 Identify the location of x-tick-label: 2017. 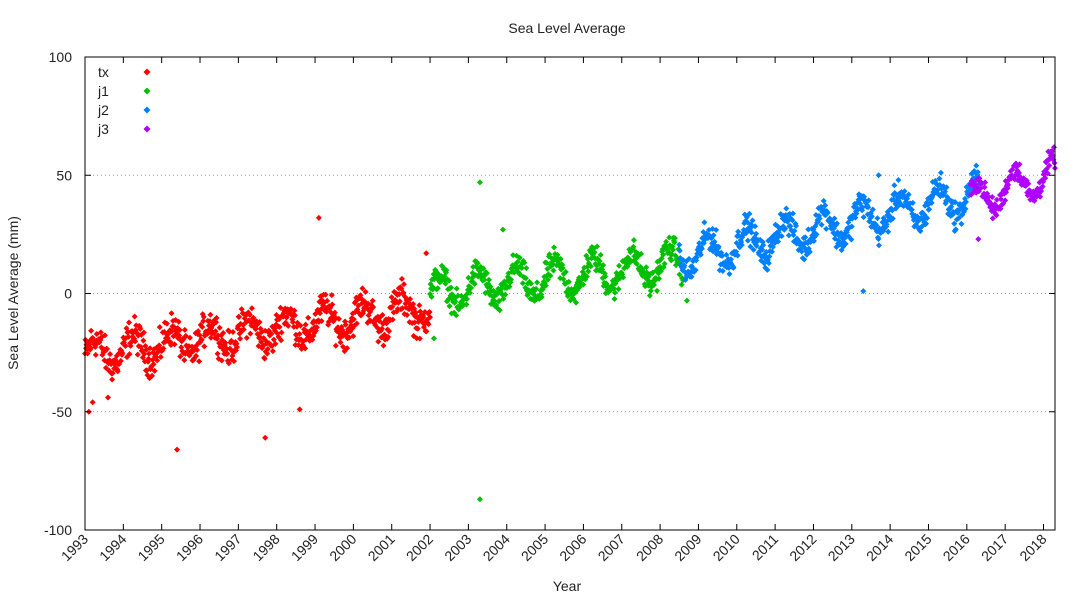
(994, 547).